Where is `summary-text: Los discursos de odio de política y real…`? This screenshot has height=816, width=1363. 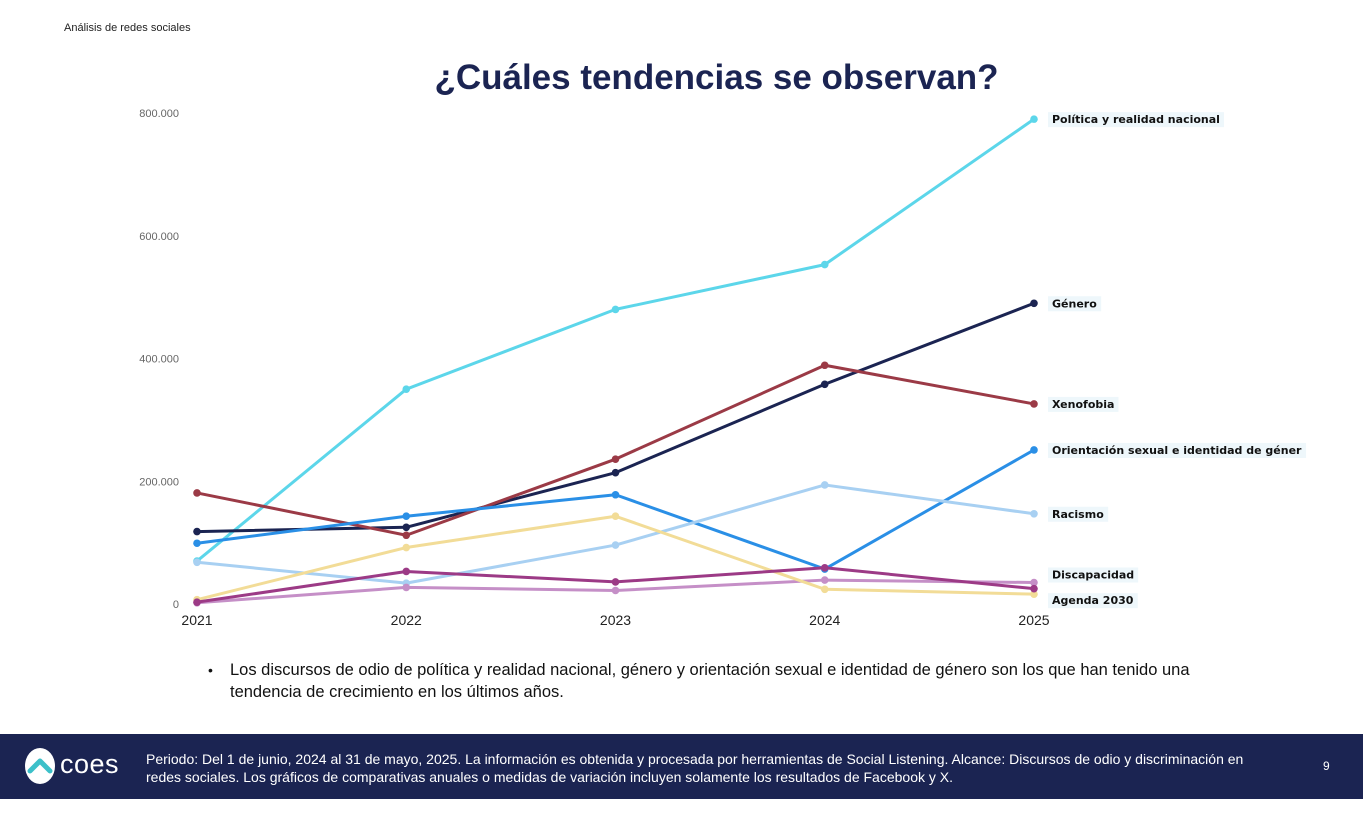 summary-text: Los discursos de odio de política y real… is located at coordinates (710, 681).